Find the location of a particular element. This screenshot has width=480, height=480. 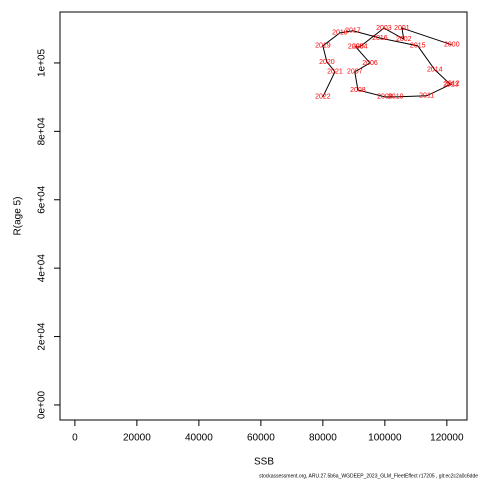

point-label: 2000 is located at coordinates (452, 45).